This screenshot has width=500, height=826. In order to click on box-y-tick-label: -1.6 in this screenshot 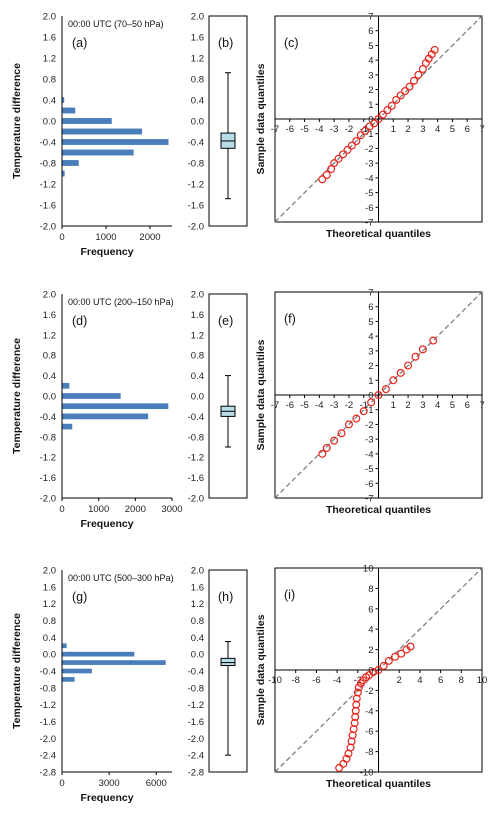, I will do `click(196, 722)`.